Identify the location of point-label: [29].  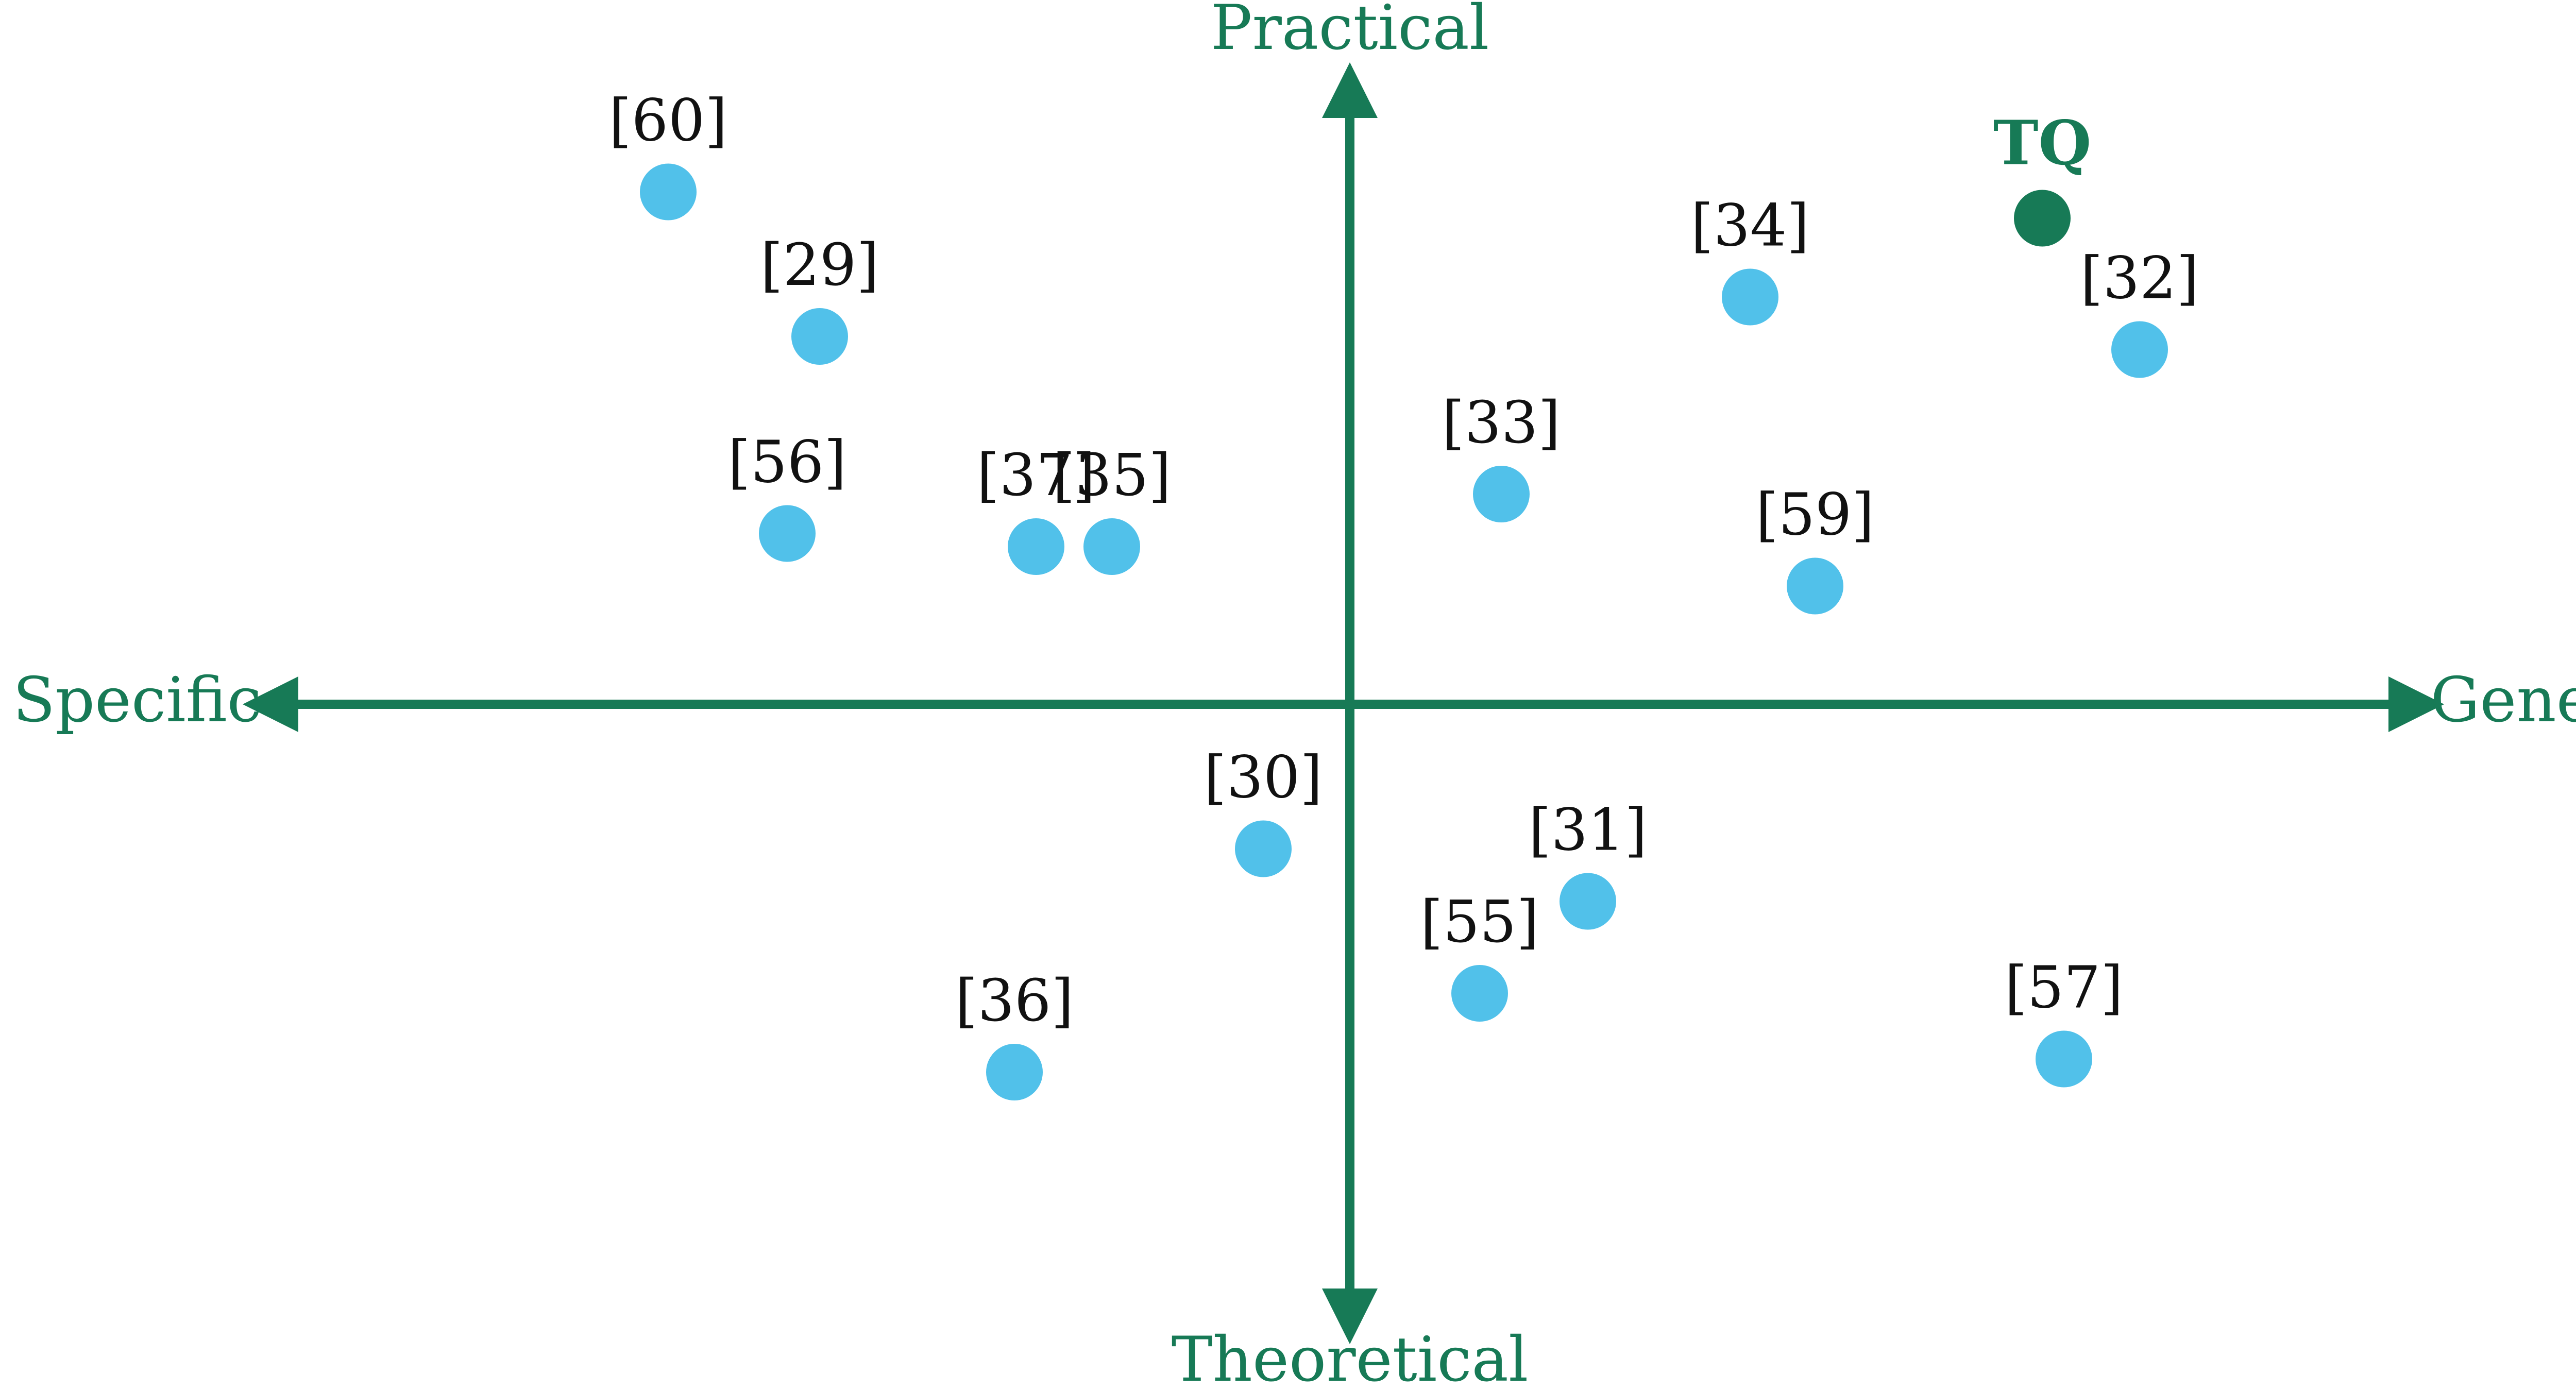
(819, 266).